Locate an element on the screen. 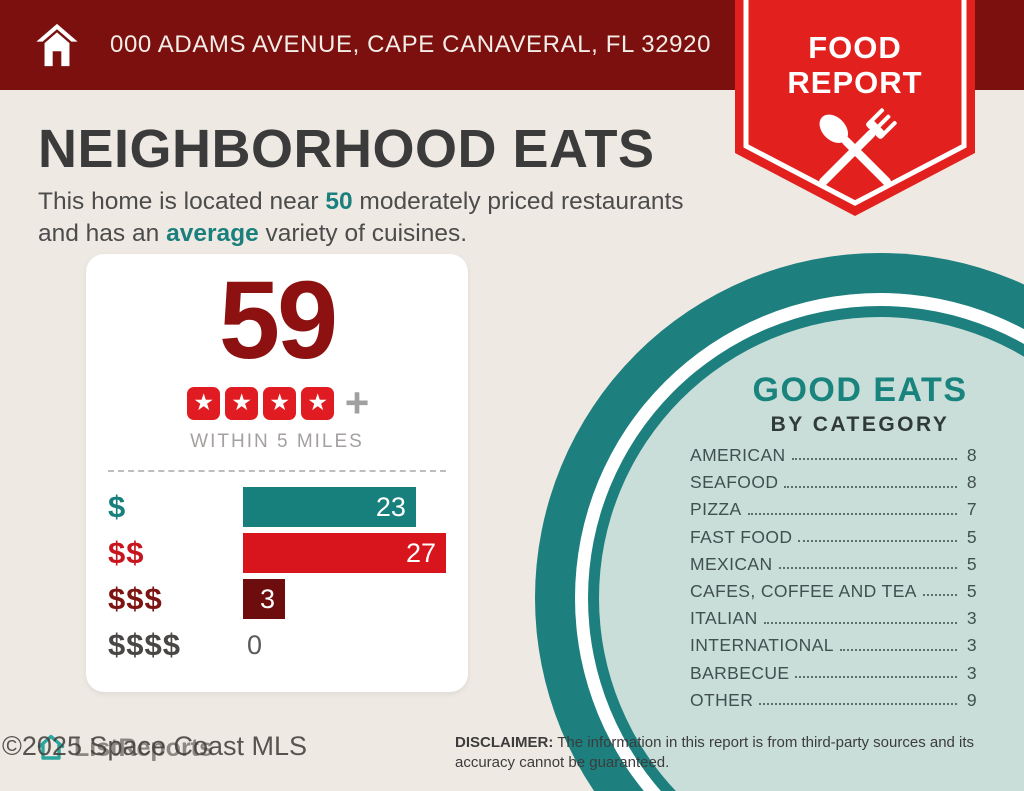 Image resolution: width=1024 pixels, height=791 pixels. bar-track: 3 is located at coordinates (344, 599).